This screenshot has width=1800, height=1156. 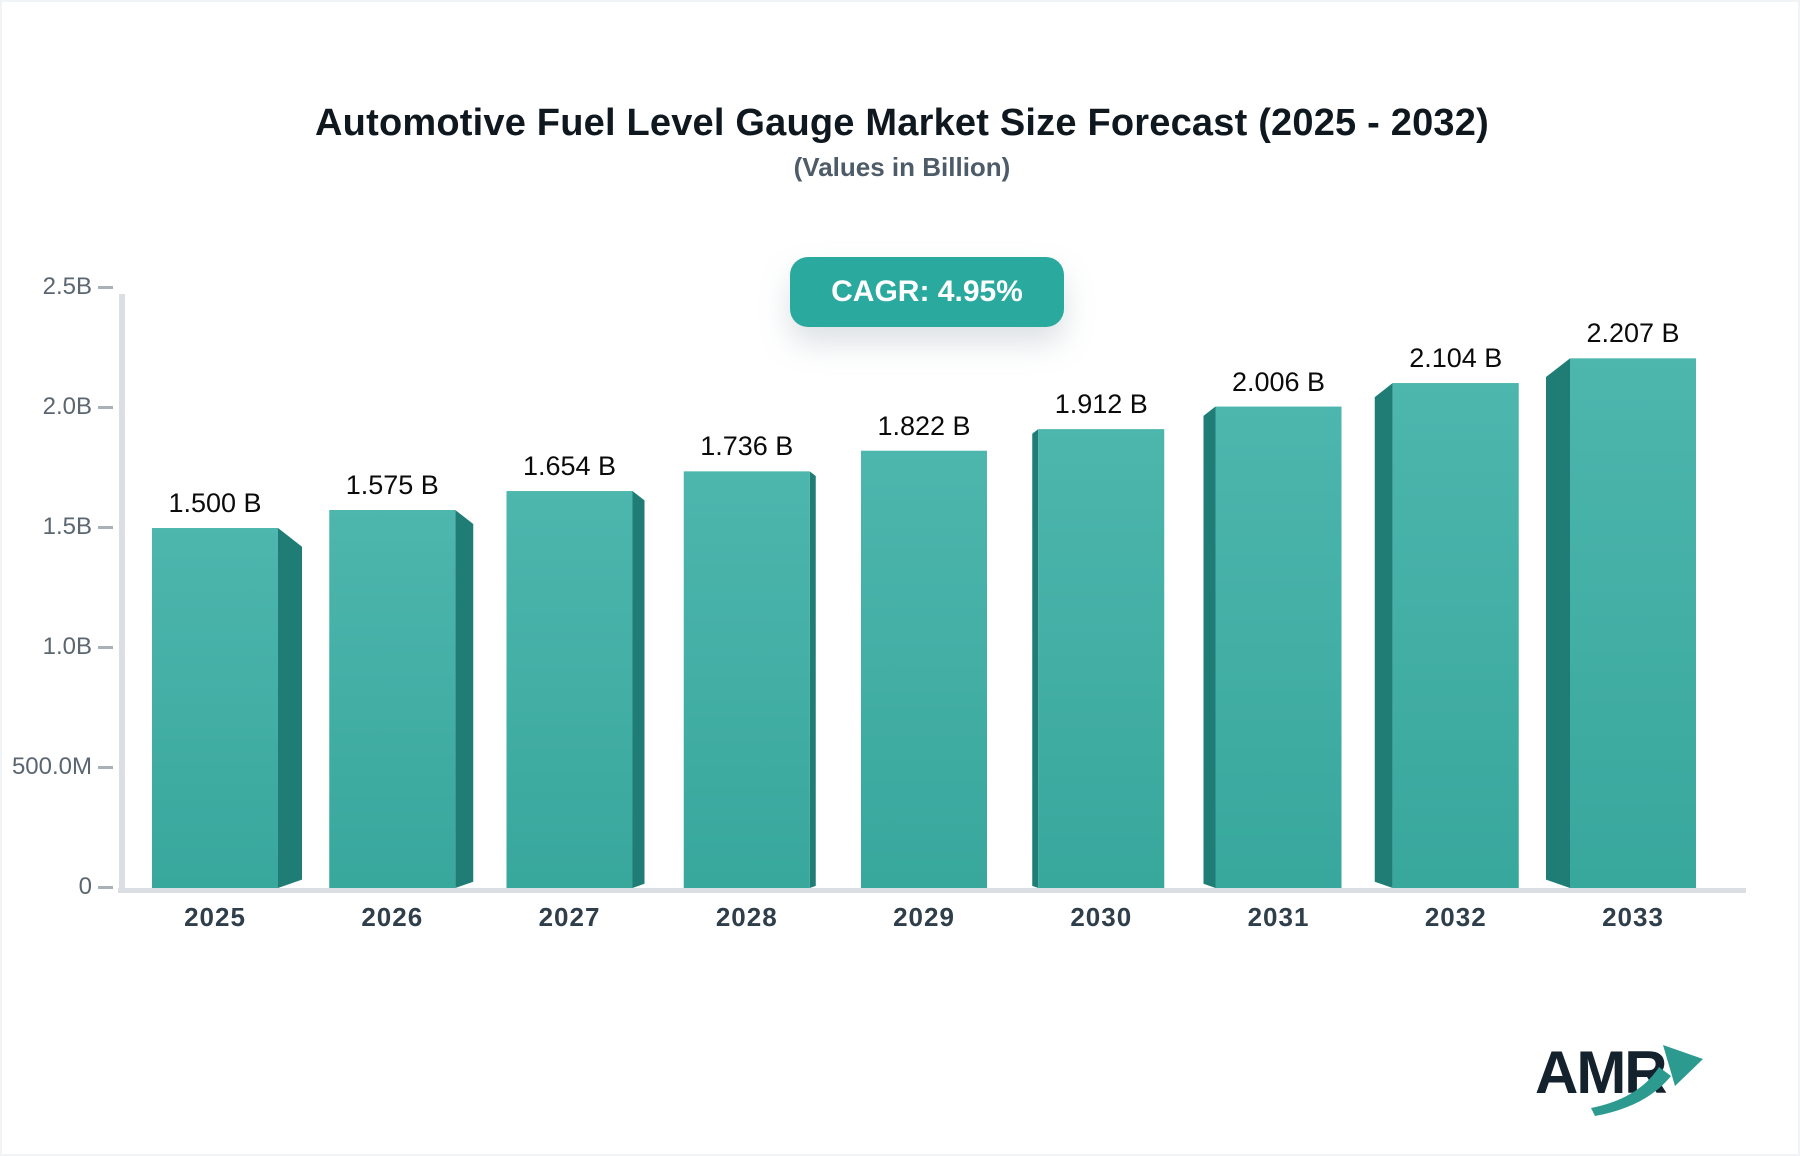 I want to click on bar-value-label: 1.822 B, so click(x=924, y=425).